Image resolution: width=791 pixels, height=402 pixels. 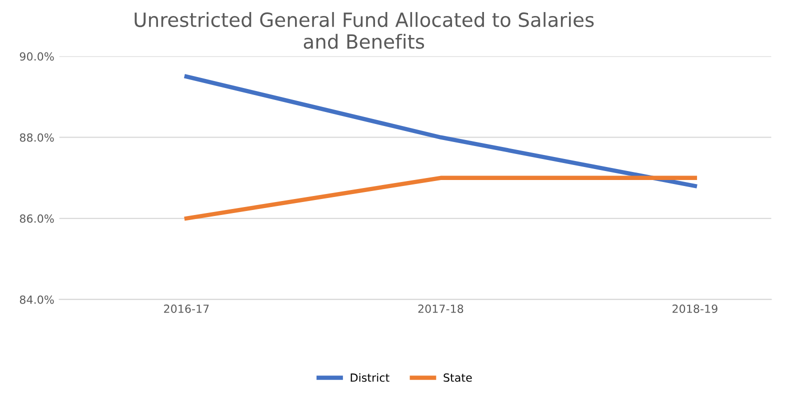 What do you see at coordinates (37, 137) in the screenshot?
I see `y-tick-label: 88.0%` at bounding box center [37, 137].